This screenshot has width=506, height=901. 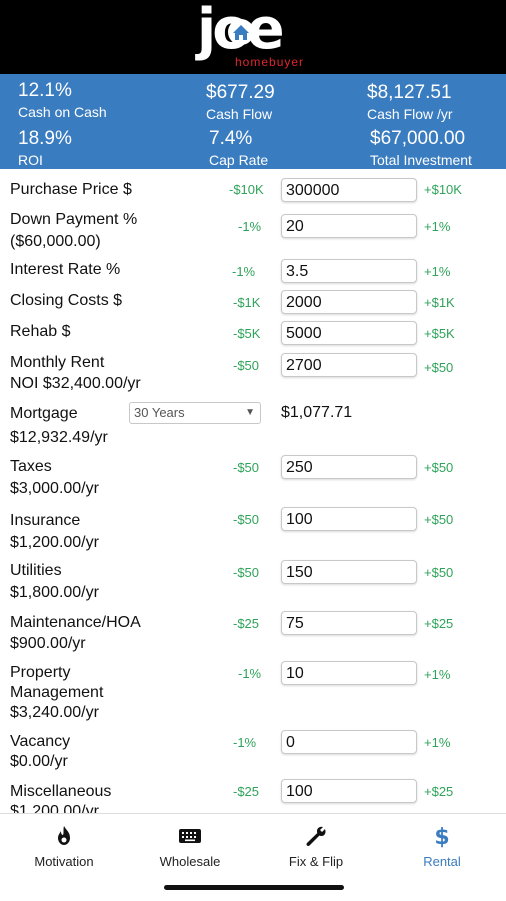 I want to click on noi-value: NOI $32,400.00/yr, so click(x=75, y=383).